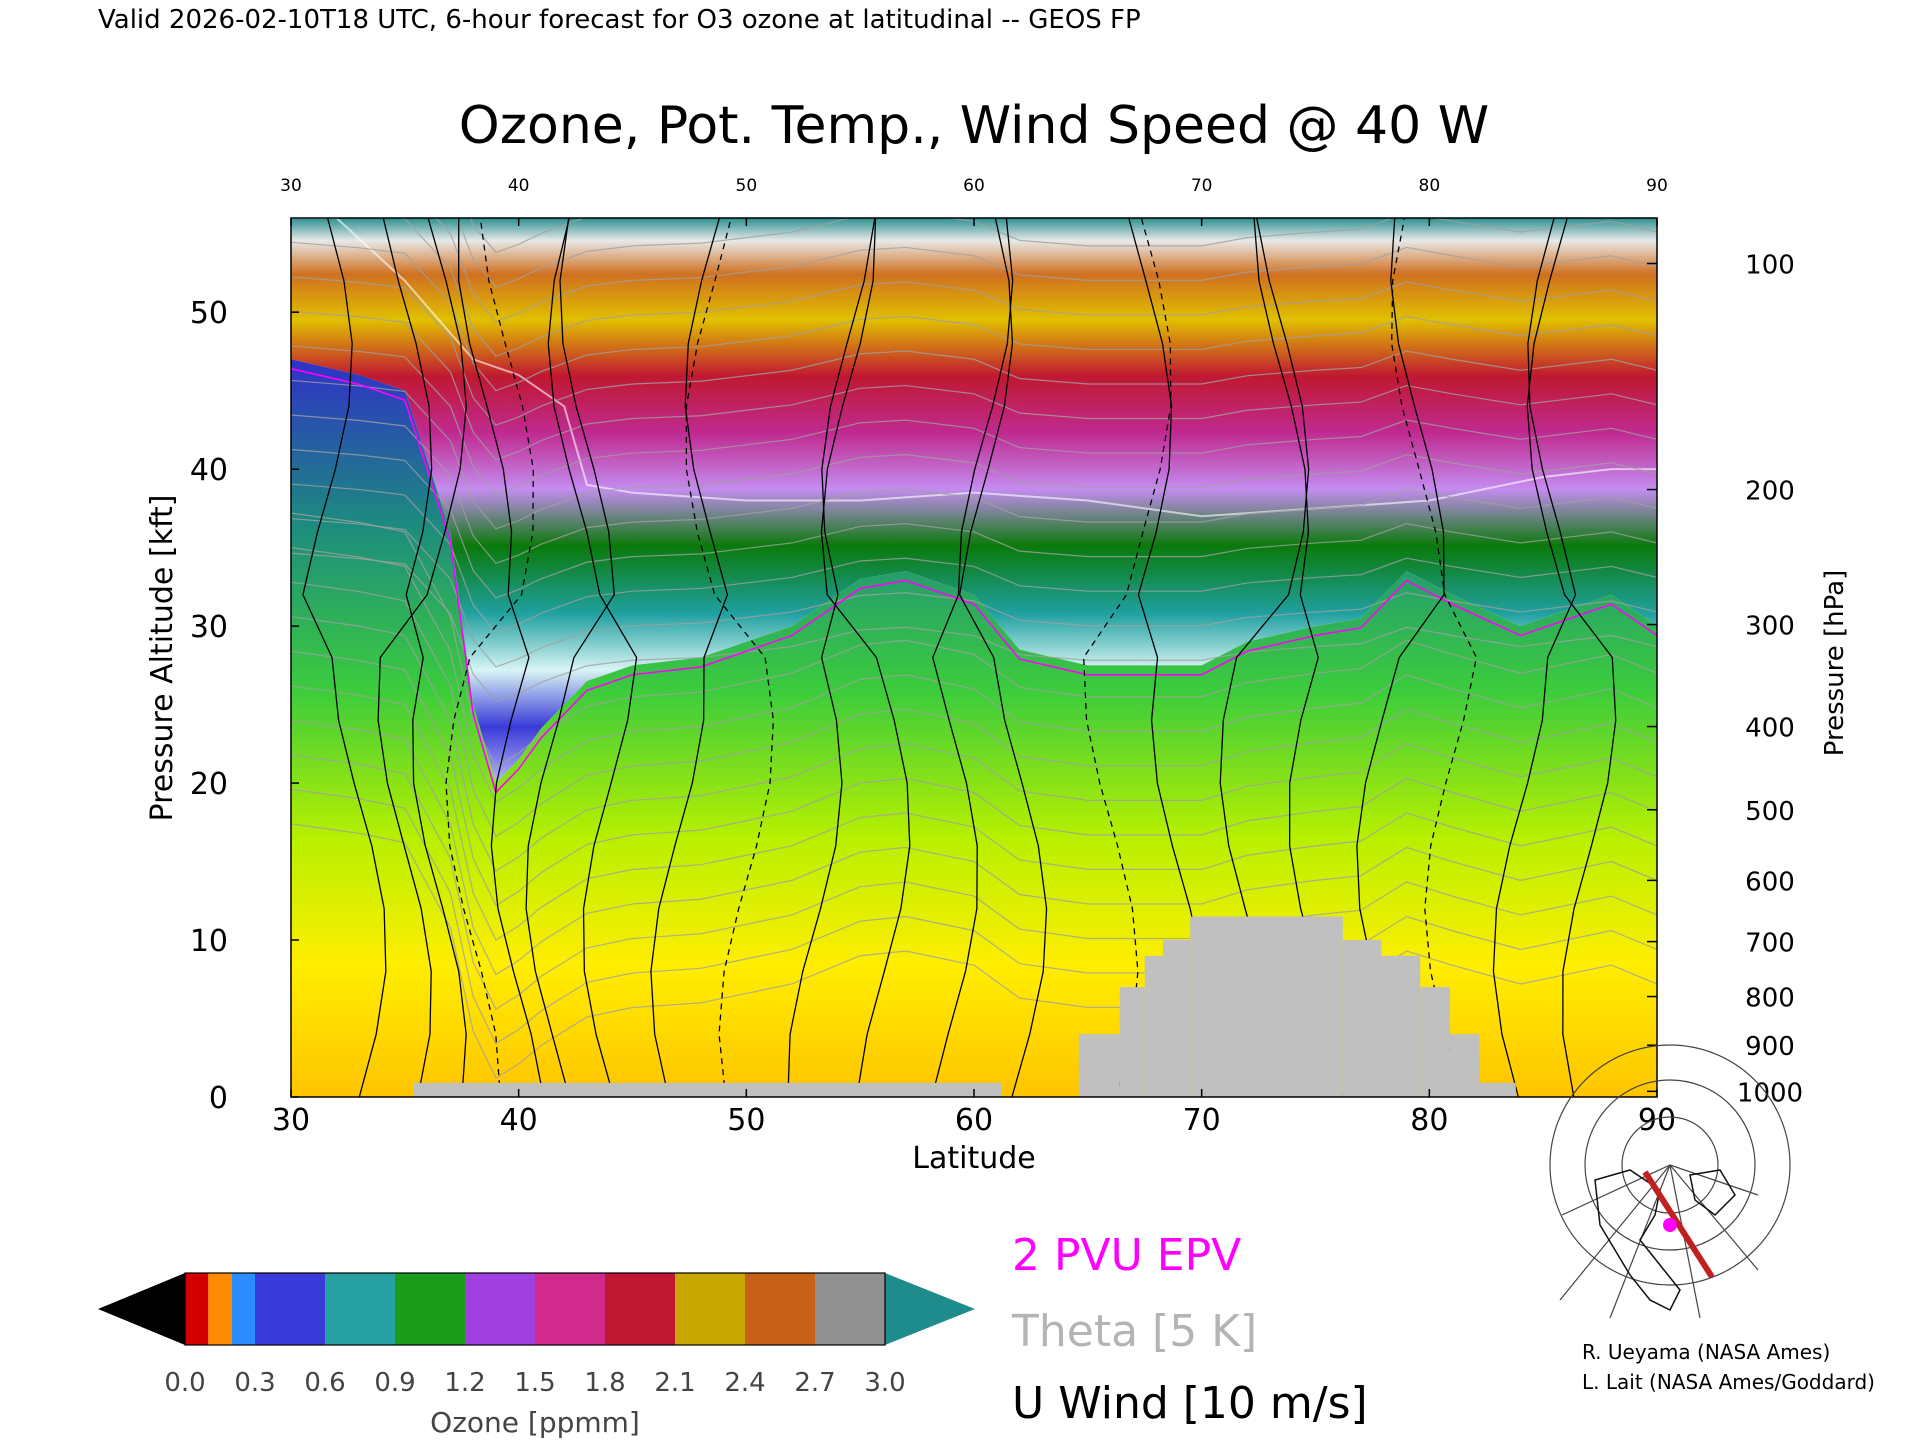 The height and width of the screenshot is (1440, 1920). Describe the element at coordinates (519, 186) in the screenshot. I see `x-tick-label-top: 40` at that location.